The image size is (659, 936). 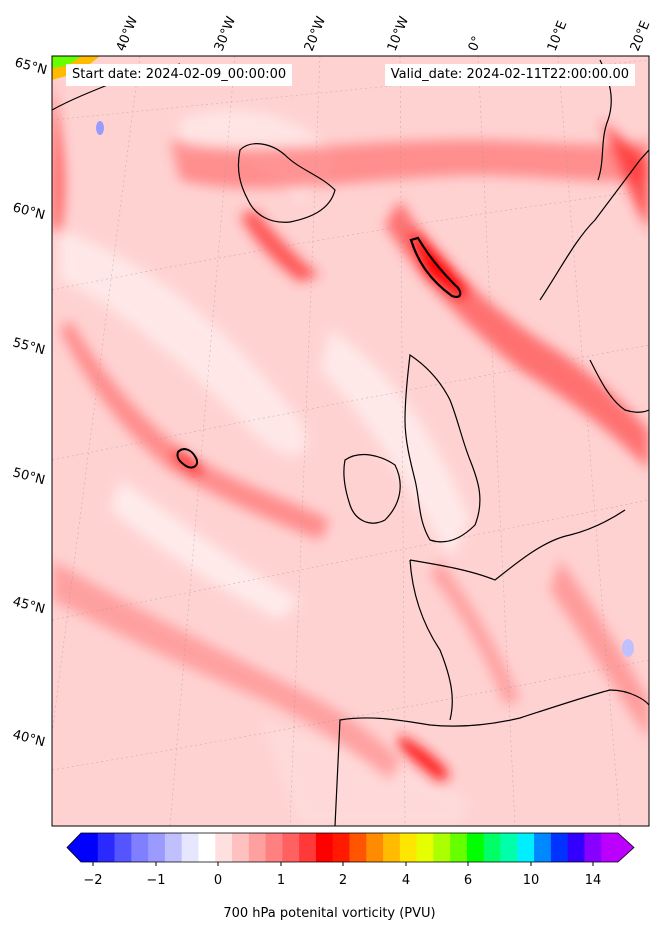 I want to click on lat-label: 45°N, so click(x=29, y=605).